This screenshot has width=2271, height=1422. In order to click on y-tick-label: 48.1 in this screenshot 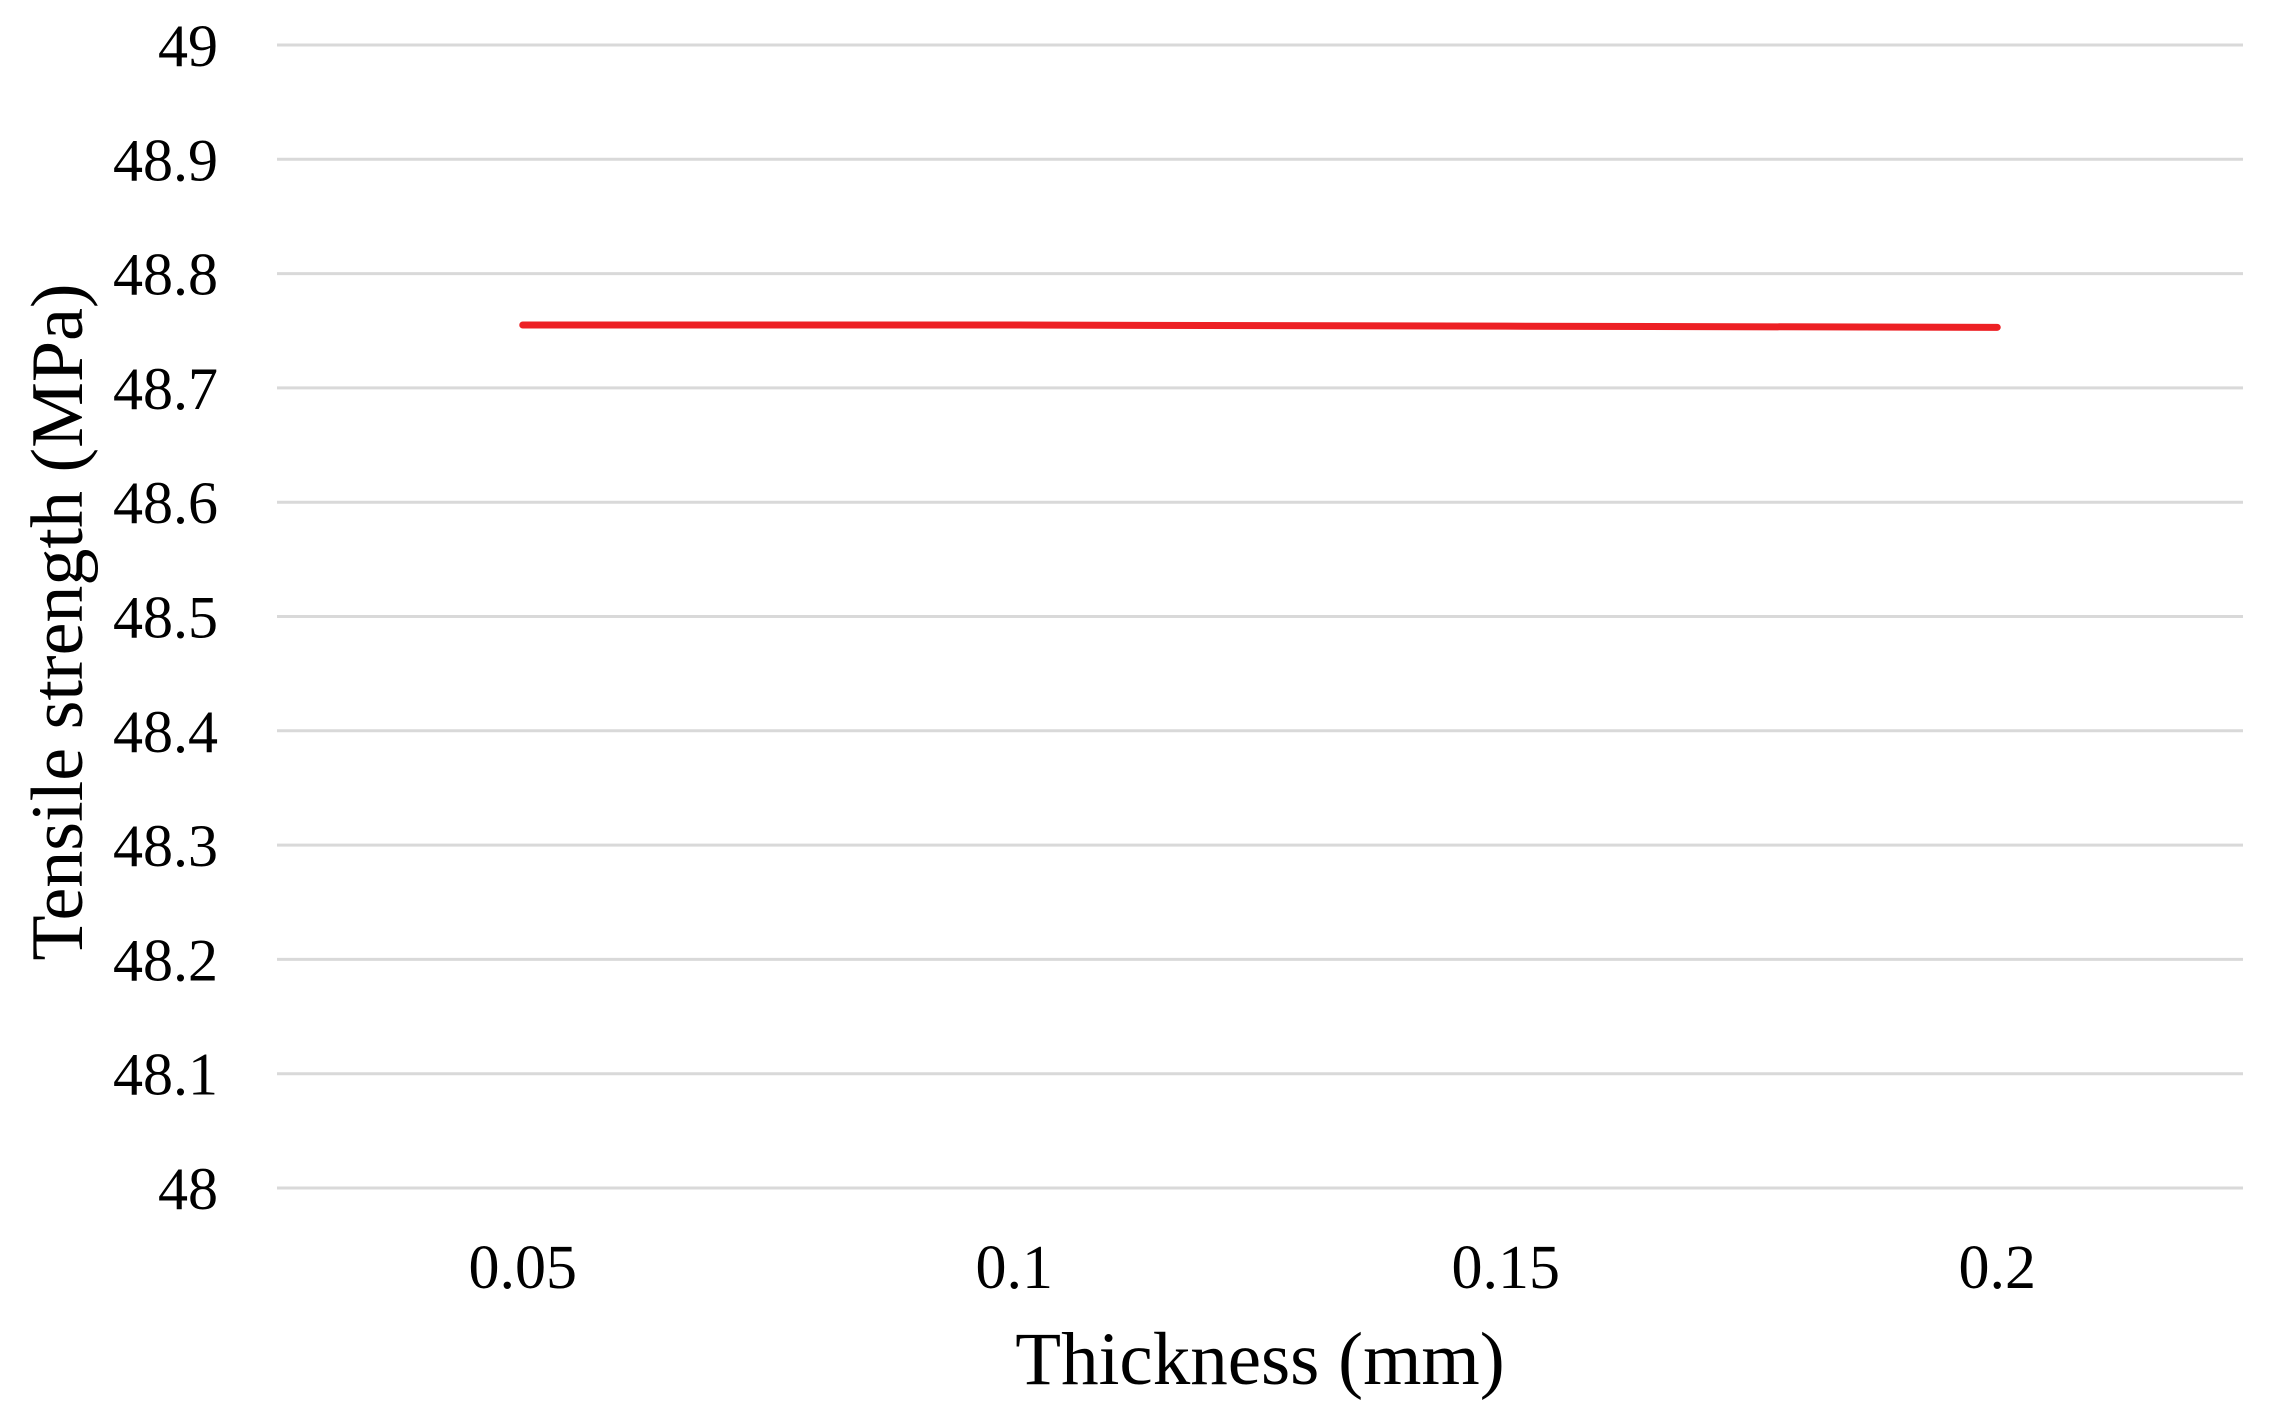, I will do `click(165, 1075)`.